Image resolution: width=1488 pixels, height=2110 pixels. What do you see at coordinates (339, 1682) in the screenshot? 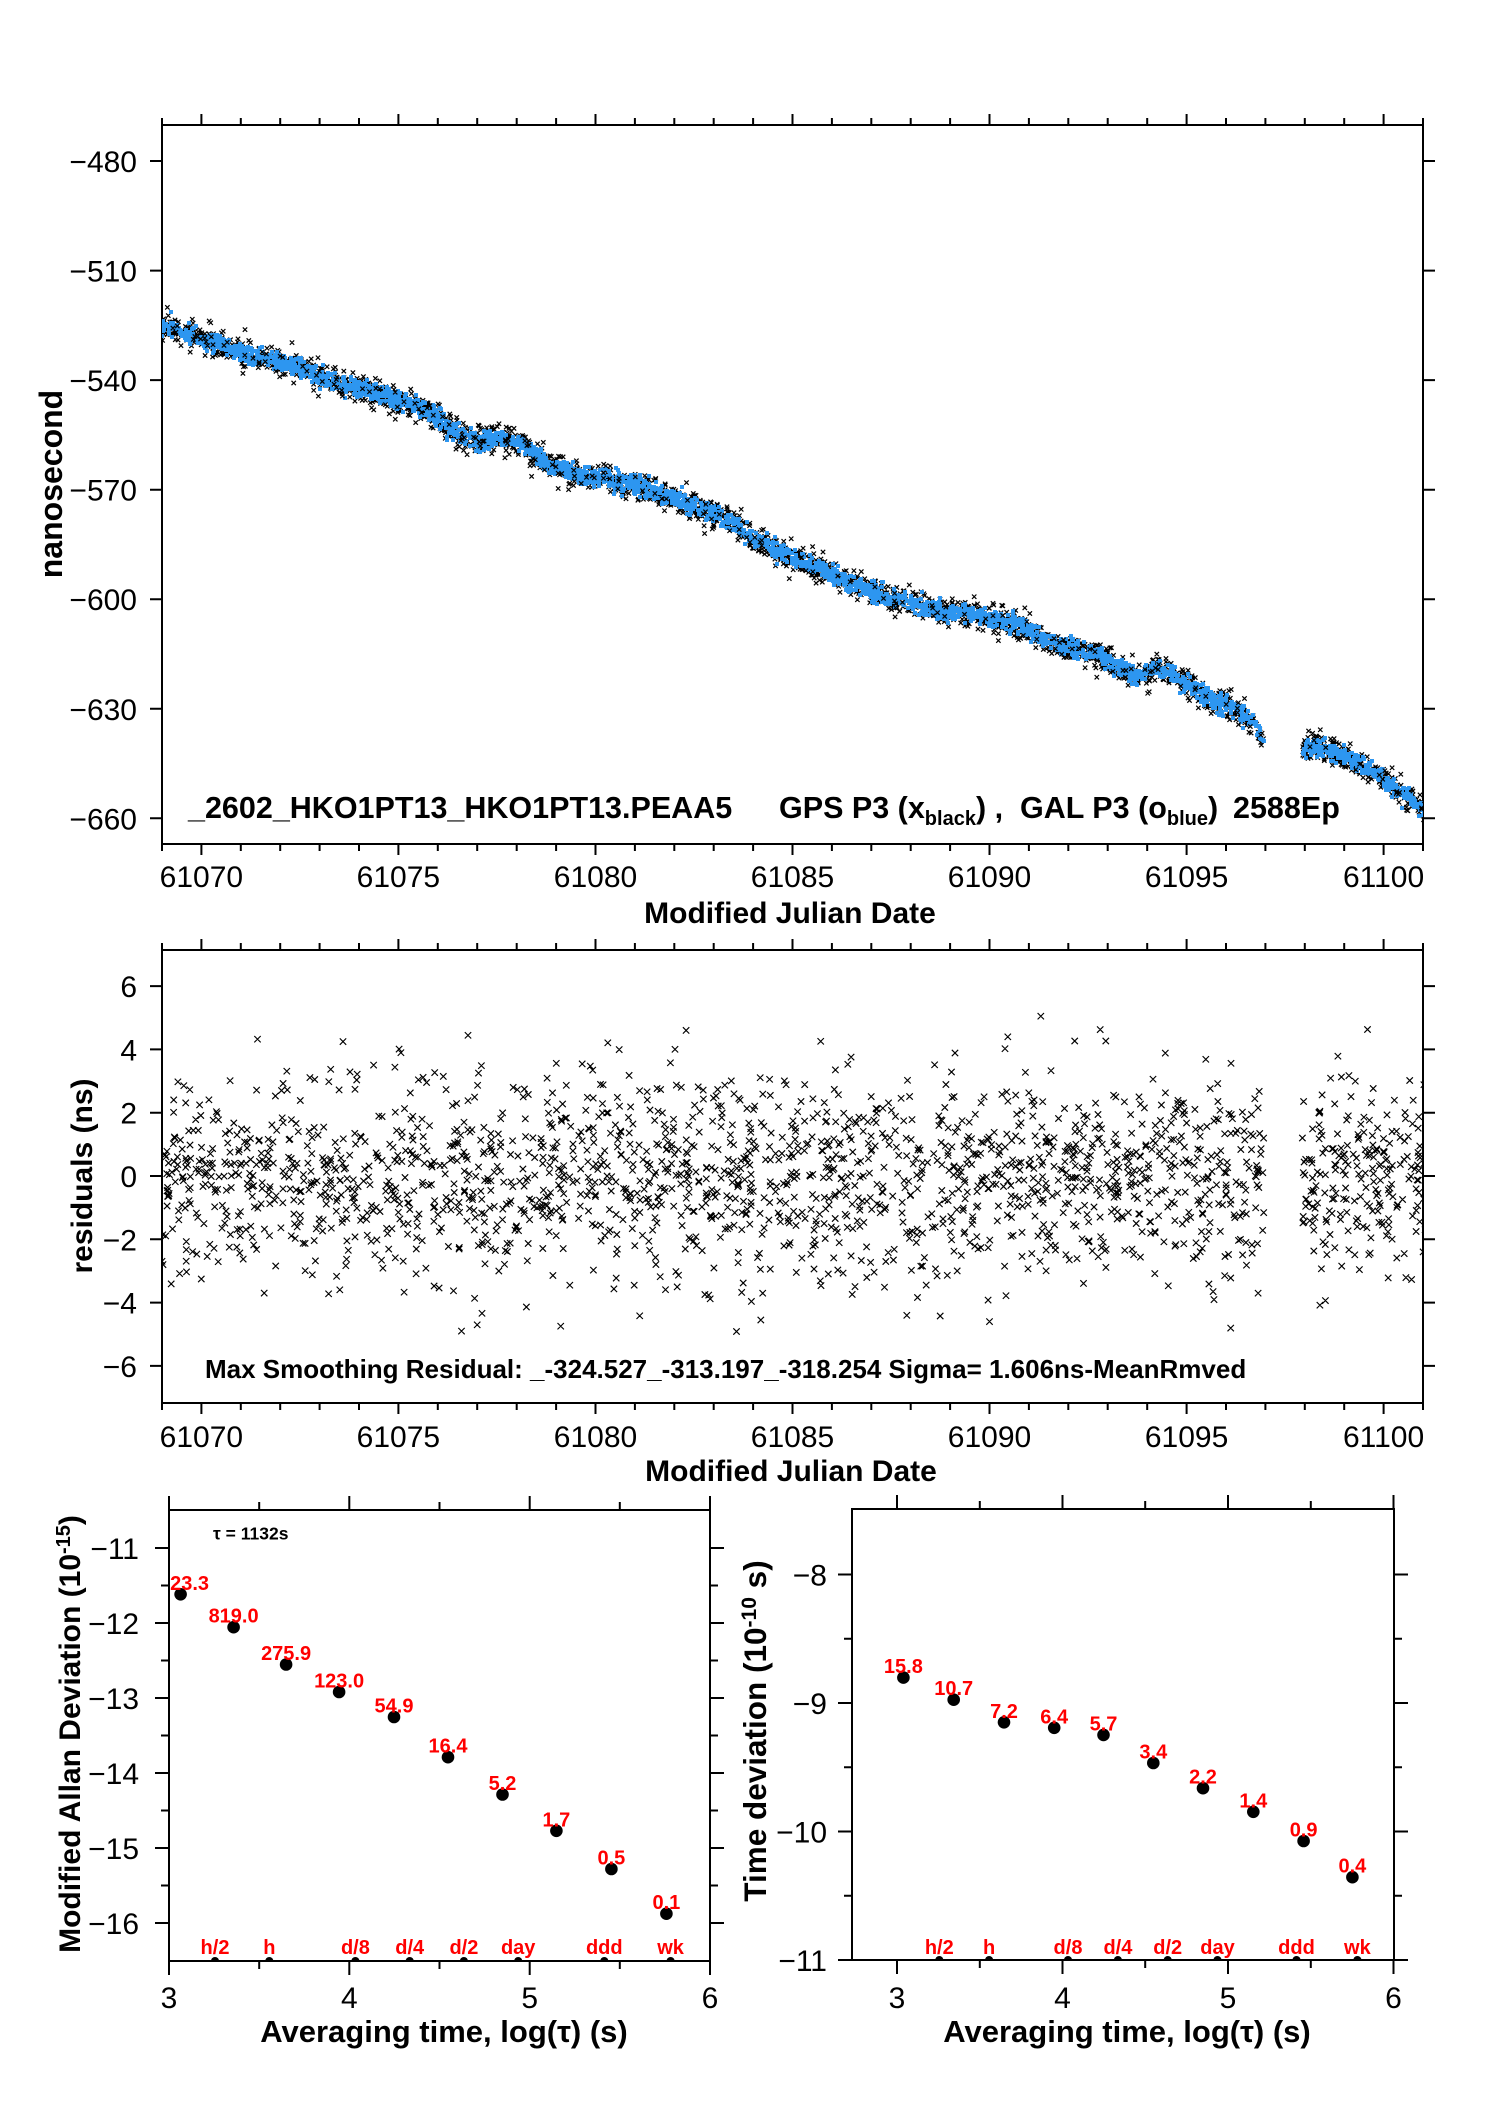
I see `svg-text: 123.0` at bounding box center [339, 1682].